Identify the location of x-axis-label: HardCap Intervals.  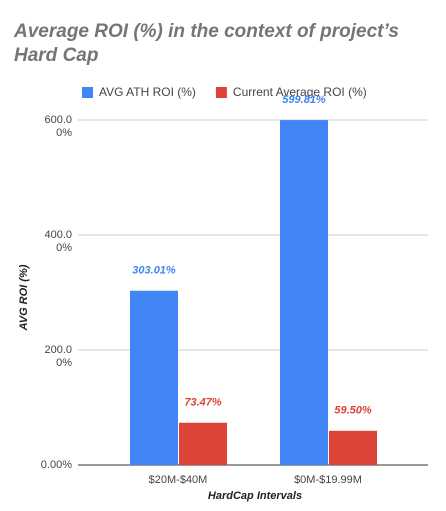
(255, 496).